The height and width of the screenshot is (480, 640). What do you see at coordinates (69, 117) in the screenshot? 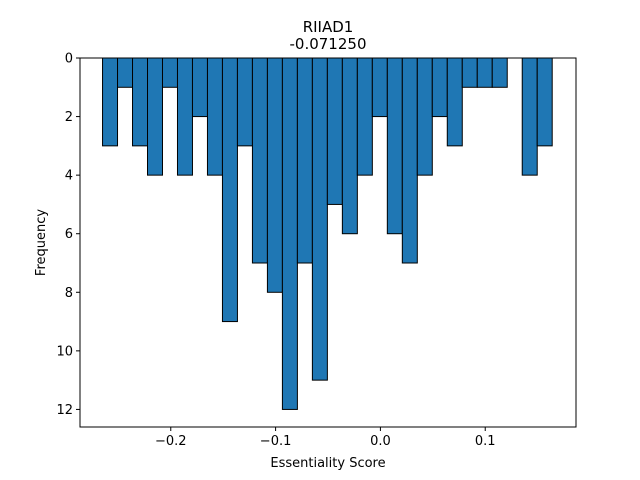
I see `y-tick-label: 2` at bounding box center [69, 117].